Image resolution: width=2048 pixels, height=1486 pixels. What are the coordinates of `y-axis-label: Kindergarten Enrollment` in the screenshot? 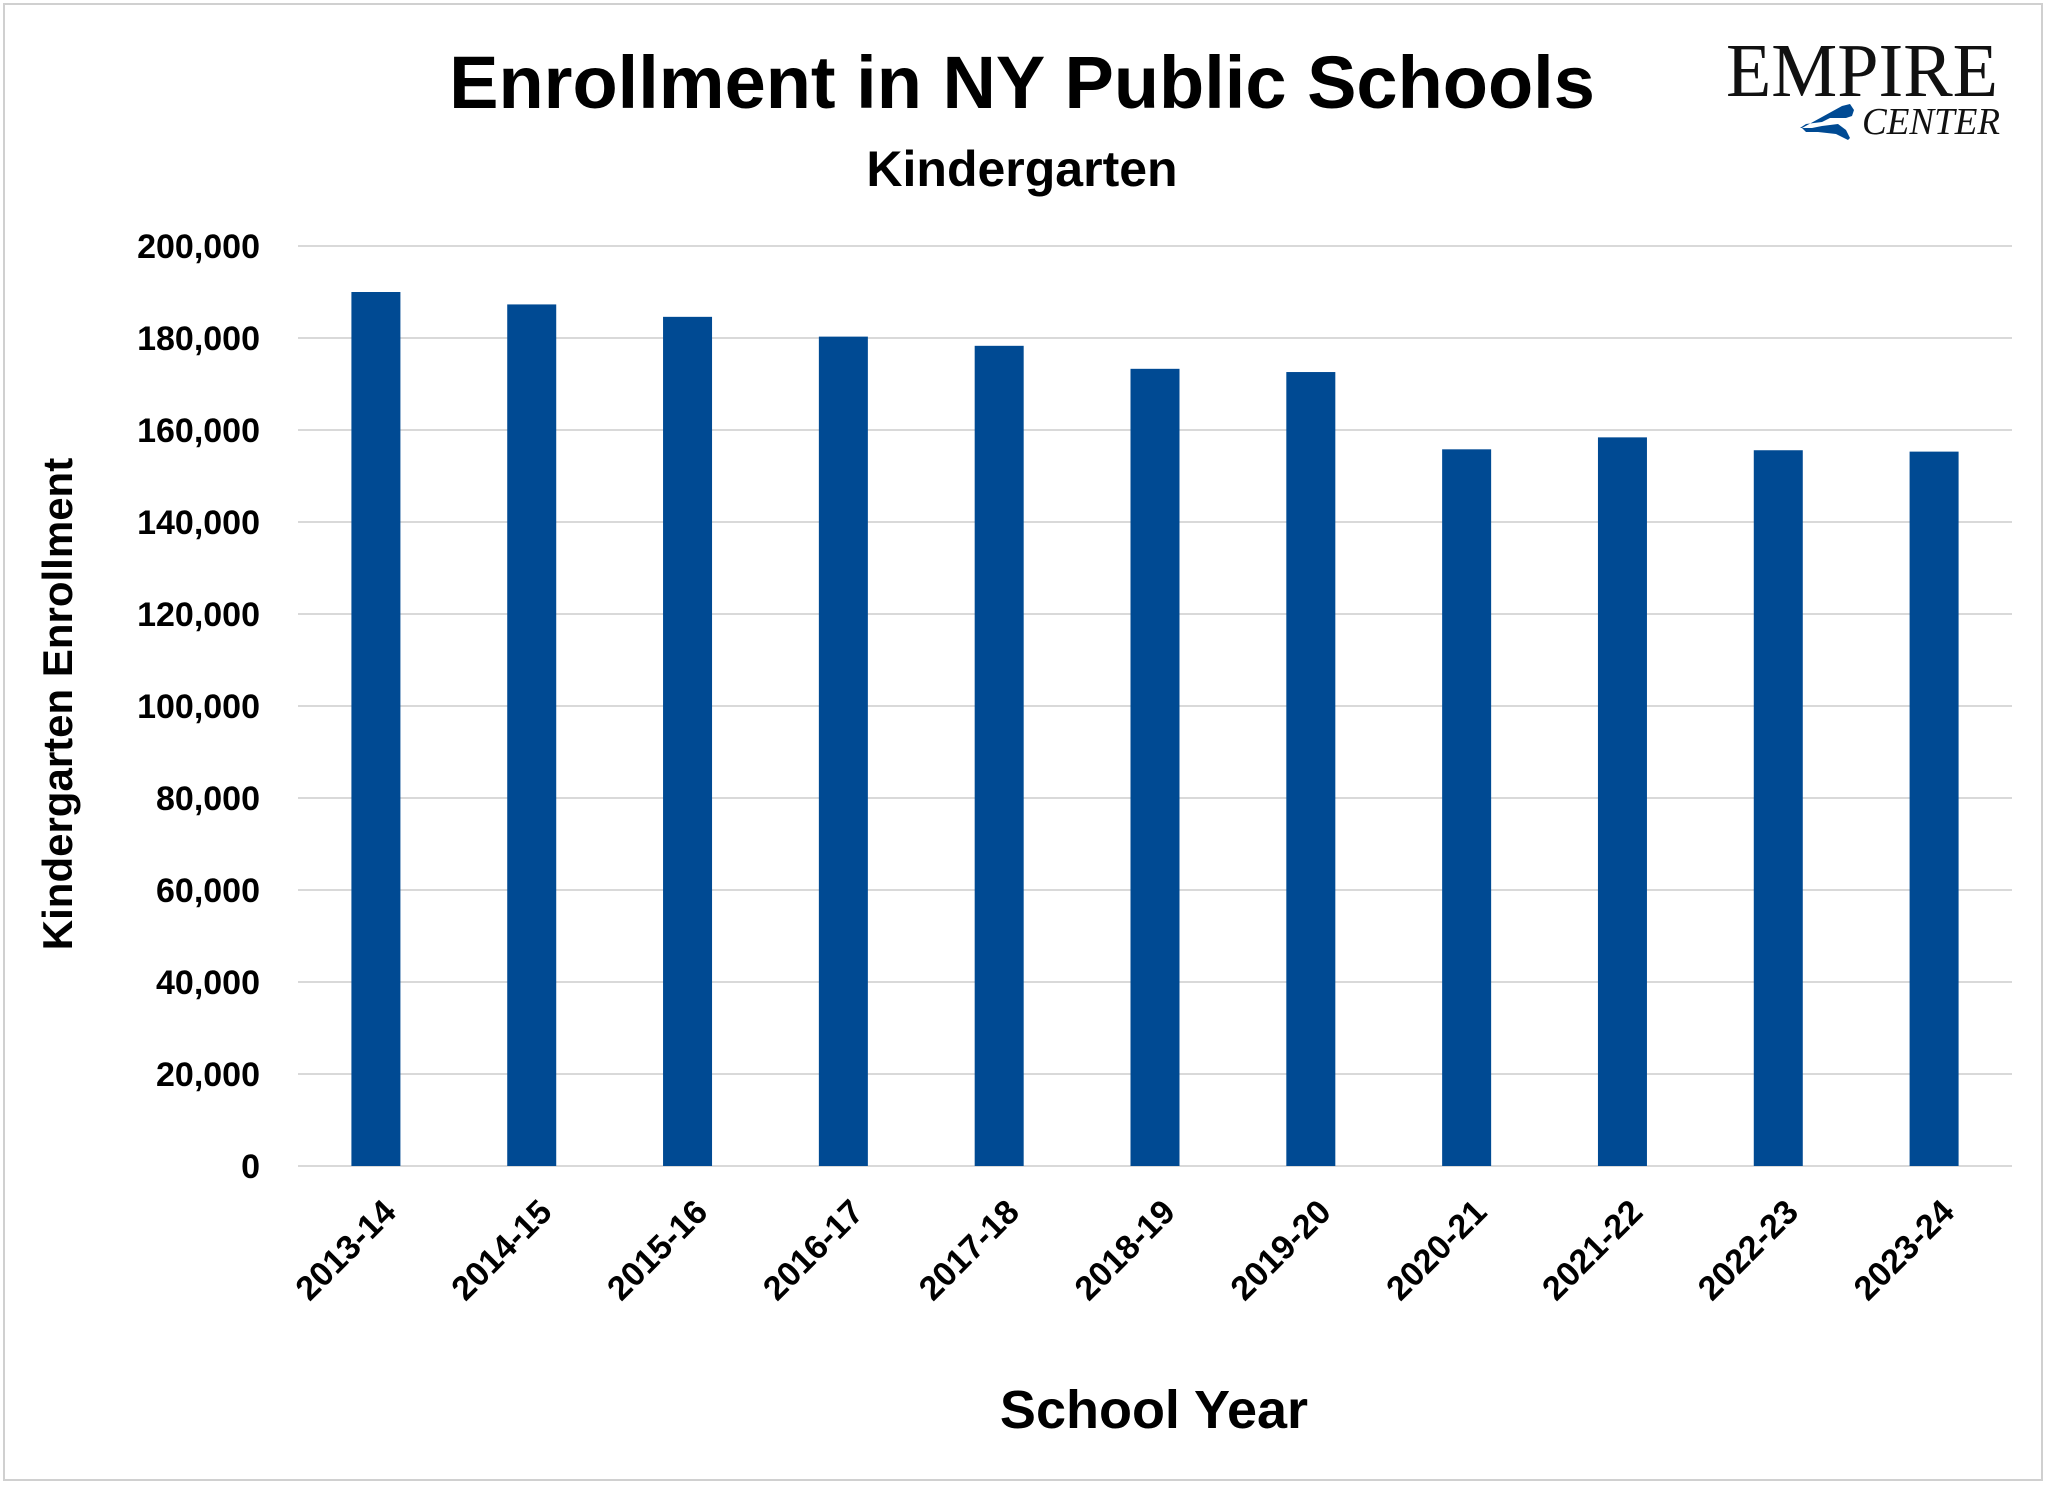 It's located at (57, 704).